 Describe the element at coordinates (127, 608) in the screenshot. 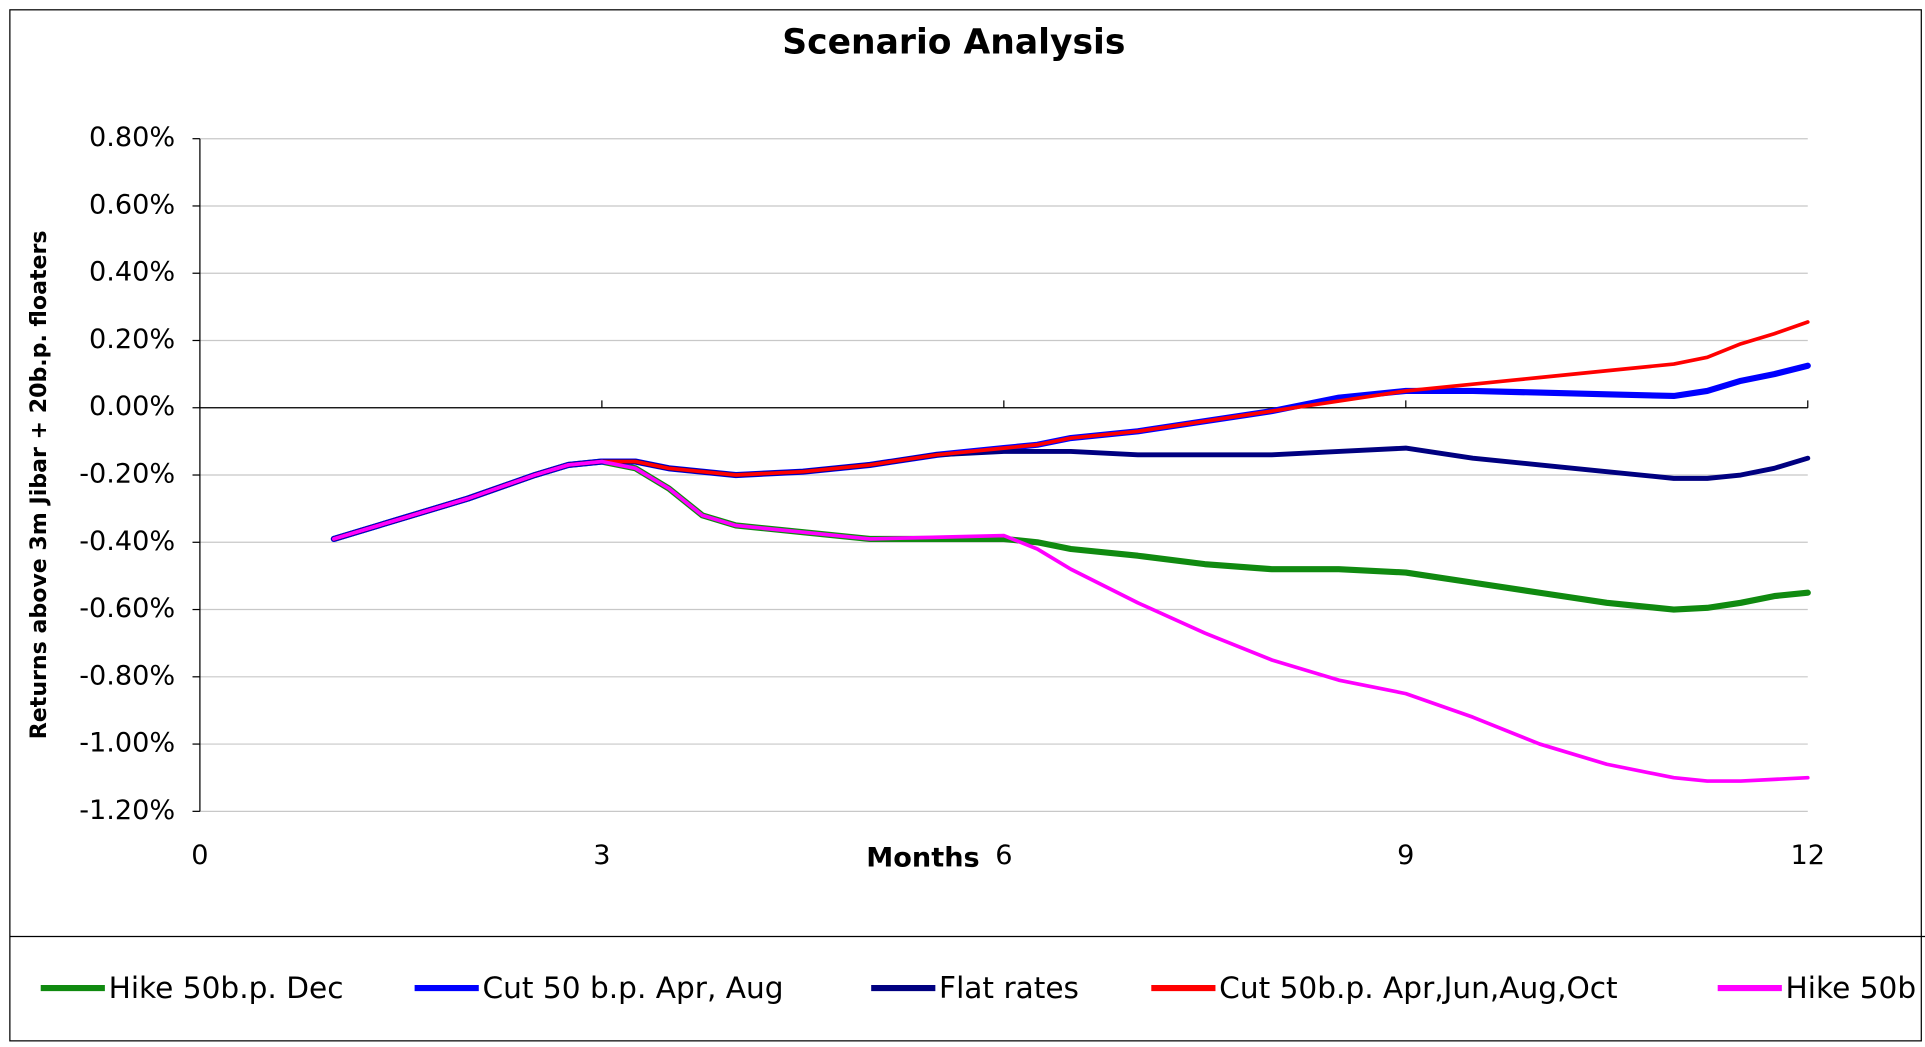

I see `y-tick-label: -0.60%` at that location.